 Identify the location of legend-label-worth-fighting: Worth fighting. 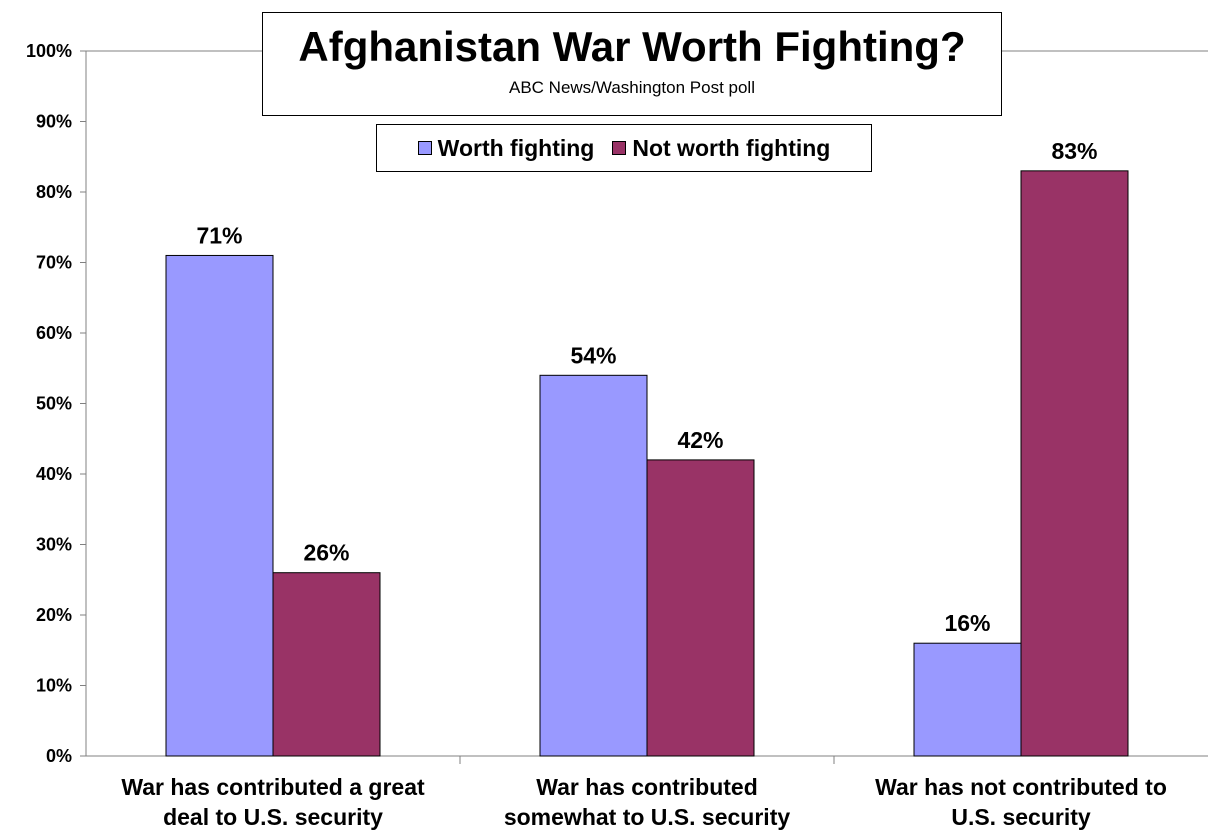
(516, 147).